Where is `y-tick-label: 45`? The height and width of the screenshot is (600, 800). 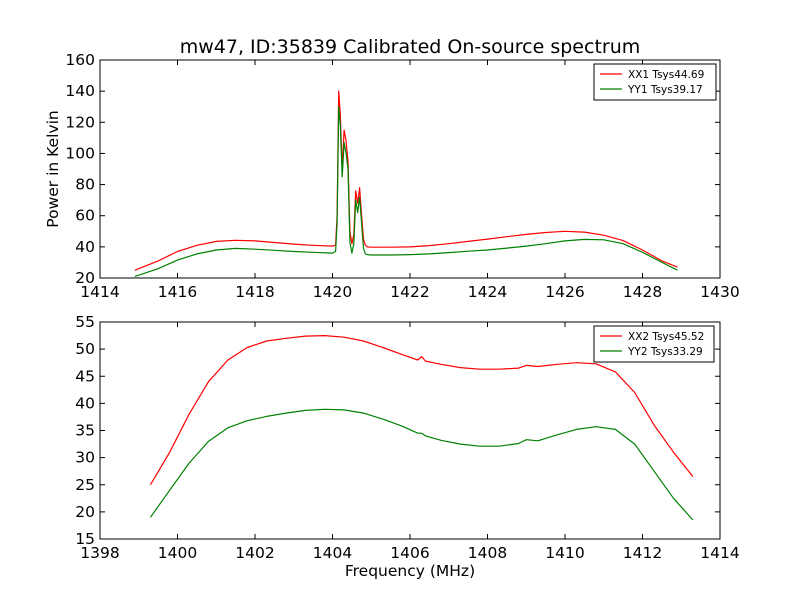
y-tick-label: 45 is located at coordinates (85, 376).